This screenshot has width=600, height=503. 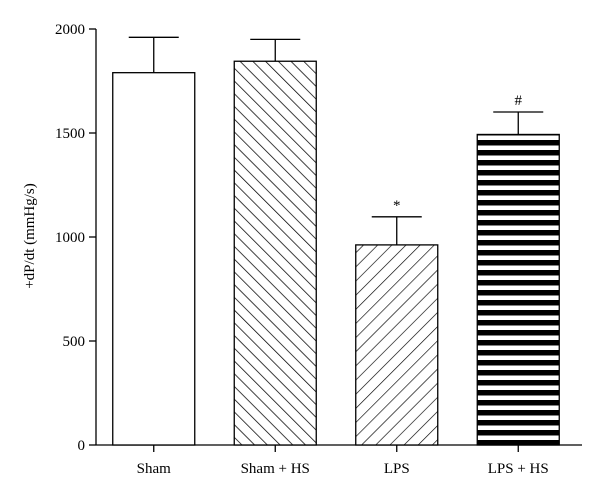 I want to click on y-axis: 0 500 1000 1500 2000, so click(x=76, y=238).